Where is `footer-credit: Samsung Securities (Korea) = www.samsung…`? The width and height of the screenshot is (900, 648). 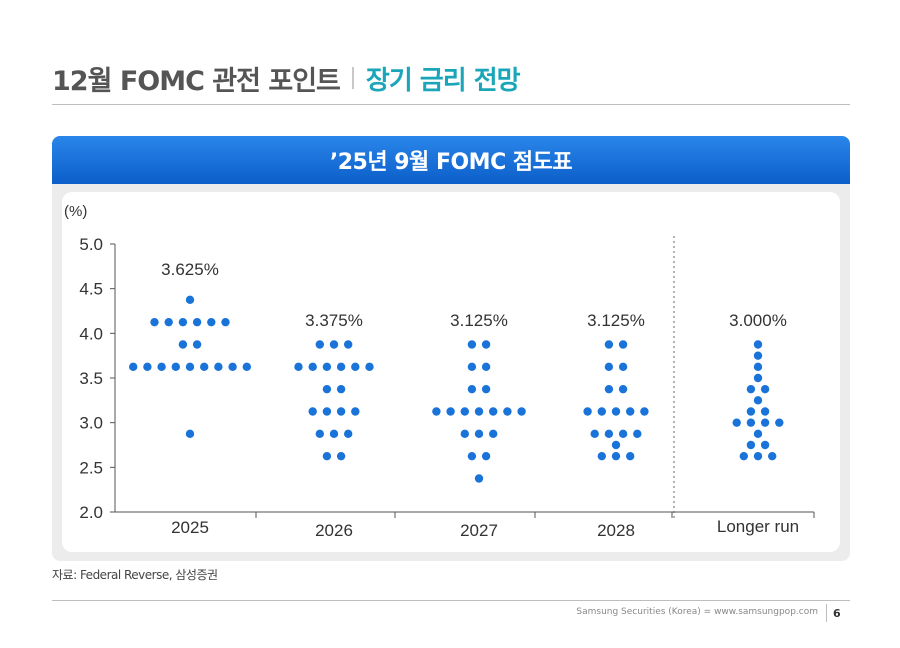 footer-credit: Samsung Securities (Korea) = www.samsung… is located at coordinates (697, 612).